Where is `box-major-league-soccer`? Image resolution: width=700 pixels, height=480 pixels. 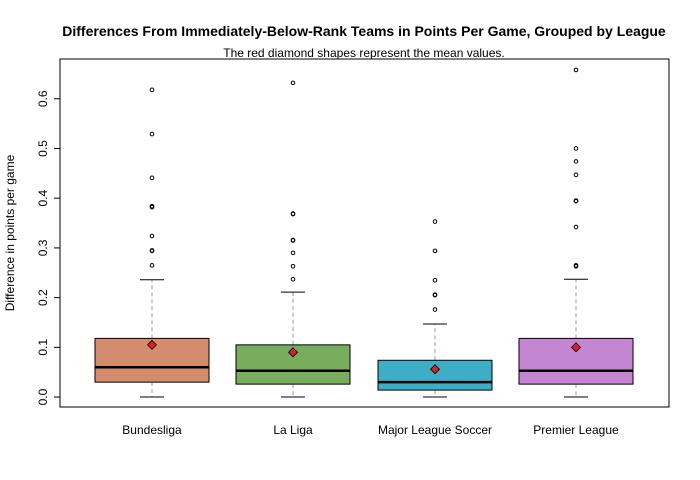 box-major-league-soccer is located at coordinates (435, 308).